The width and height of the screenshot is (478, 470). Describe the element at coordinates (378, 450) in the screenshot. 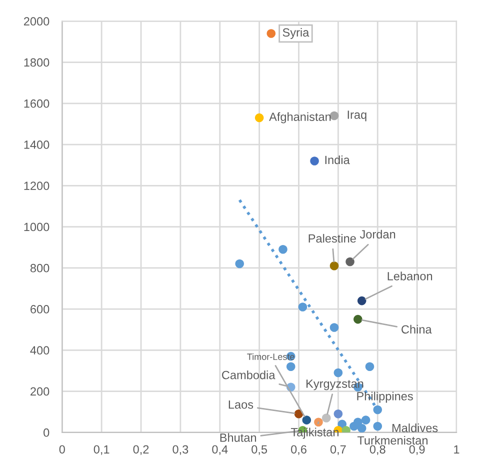

I see `x-tick-label: 0,8` at that location.